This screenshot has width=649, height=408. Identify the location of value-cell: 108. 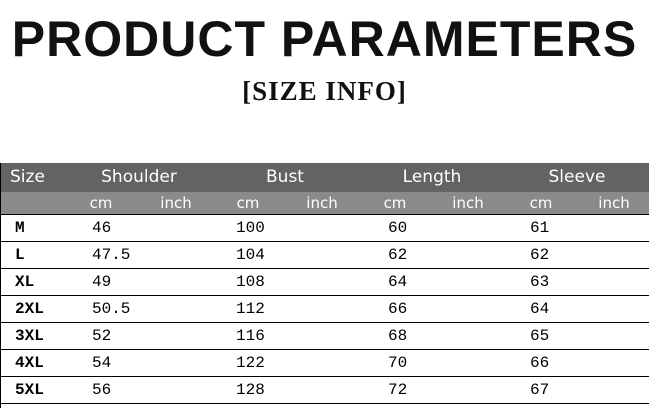
(250, 282).